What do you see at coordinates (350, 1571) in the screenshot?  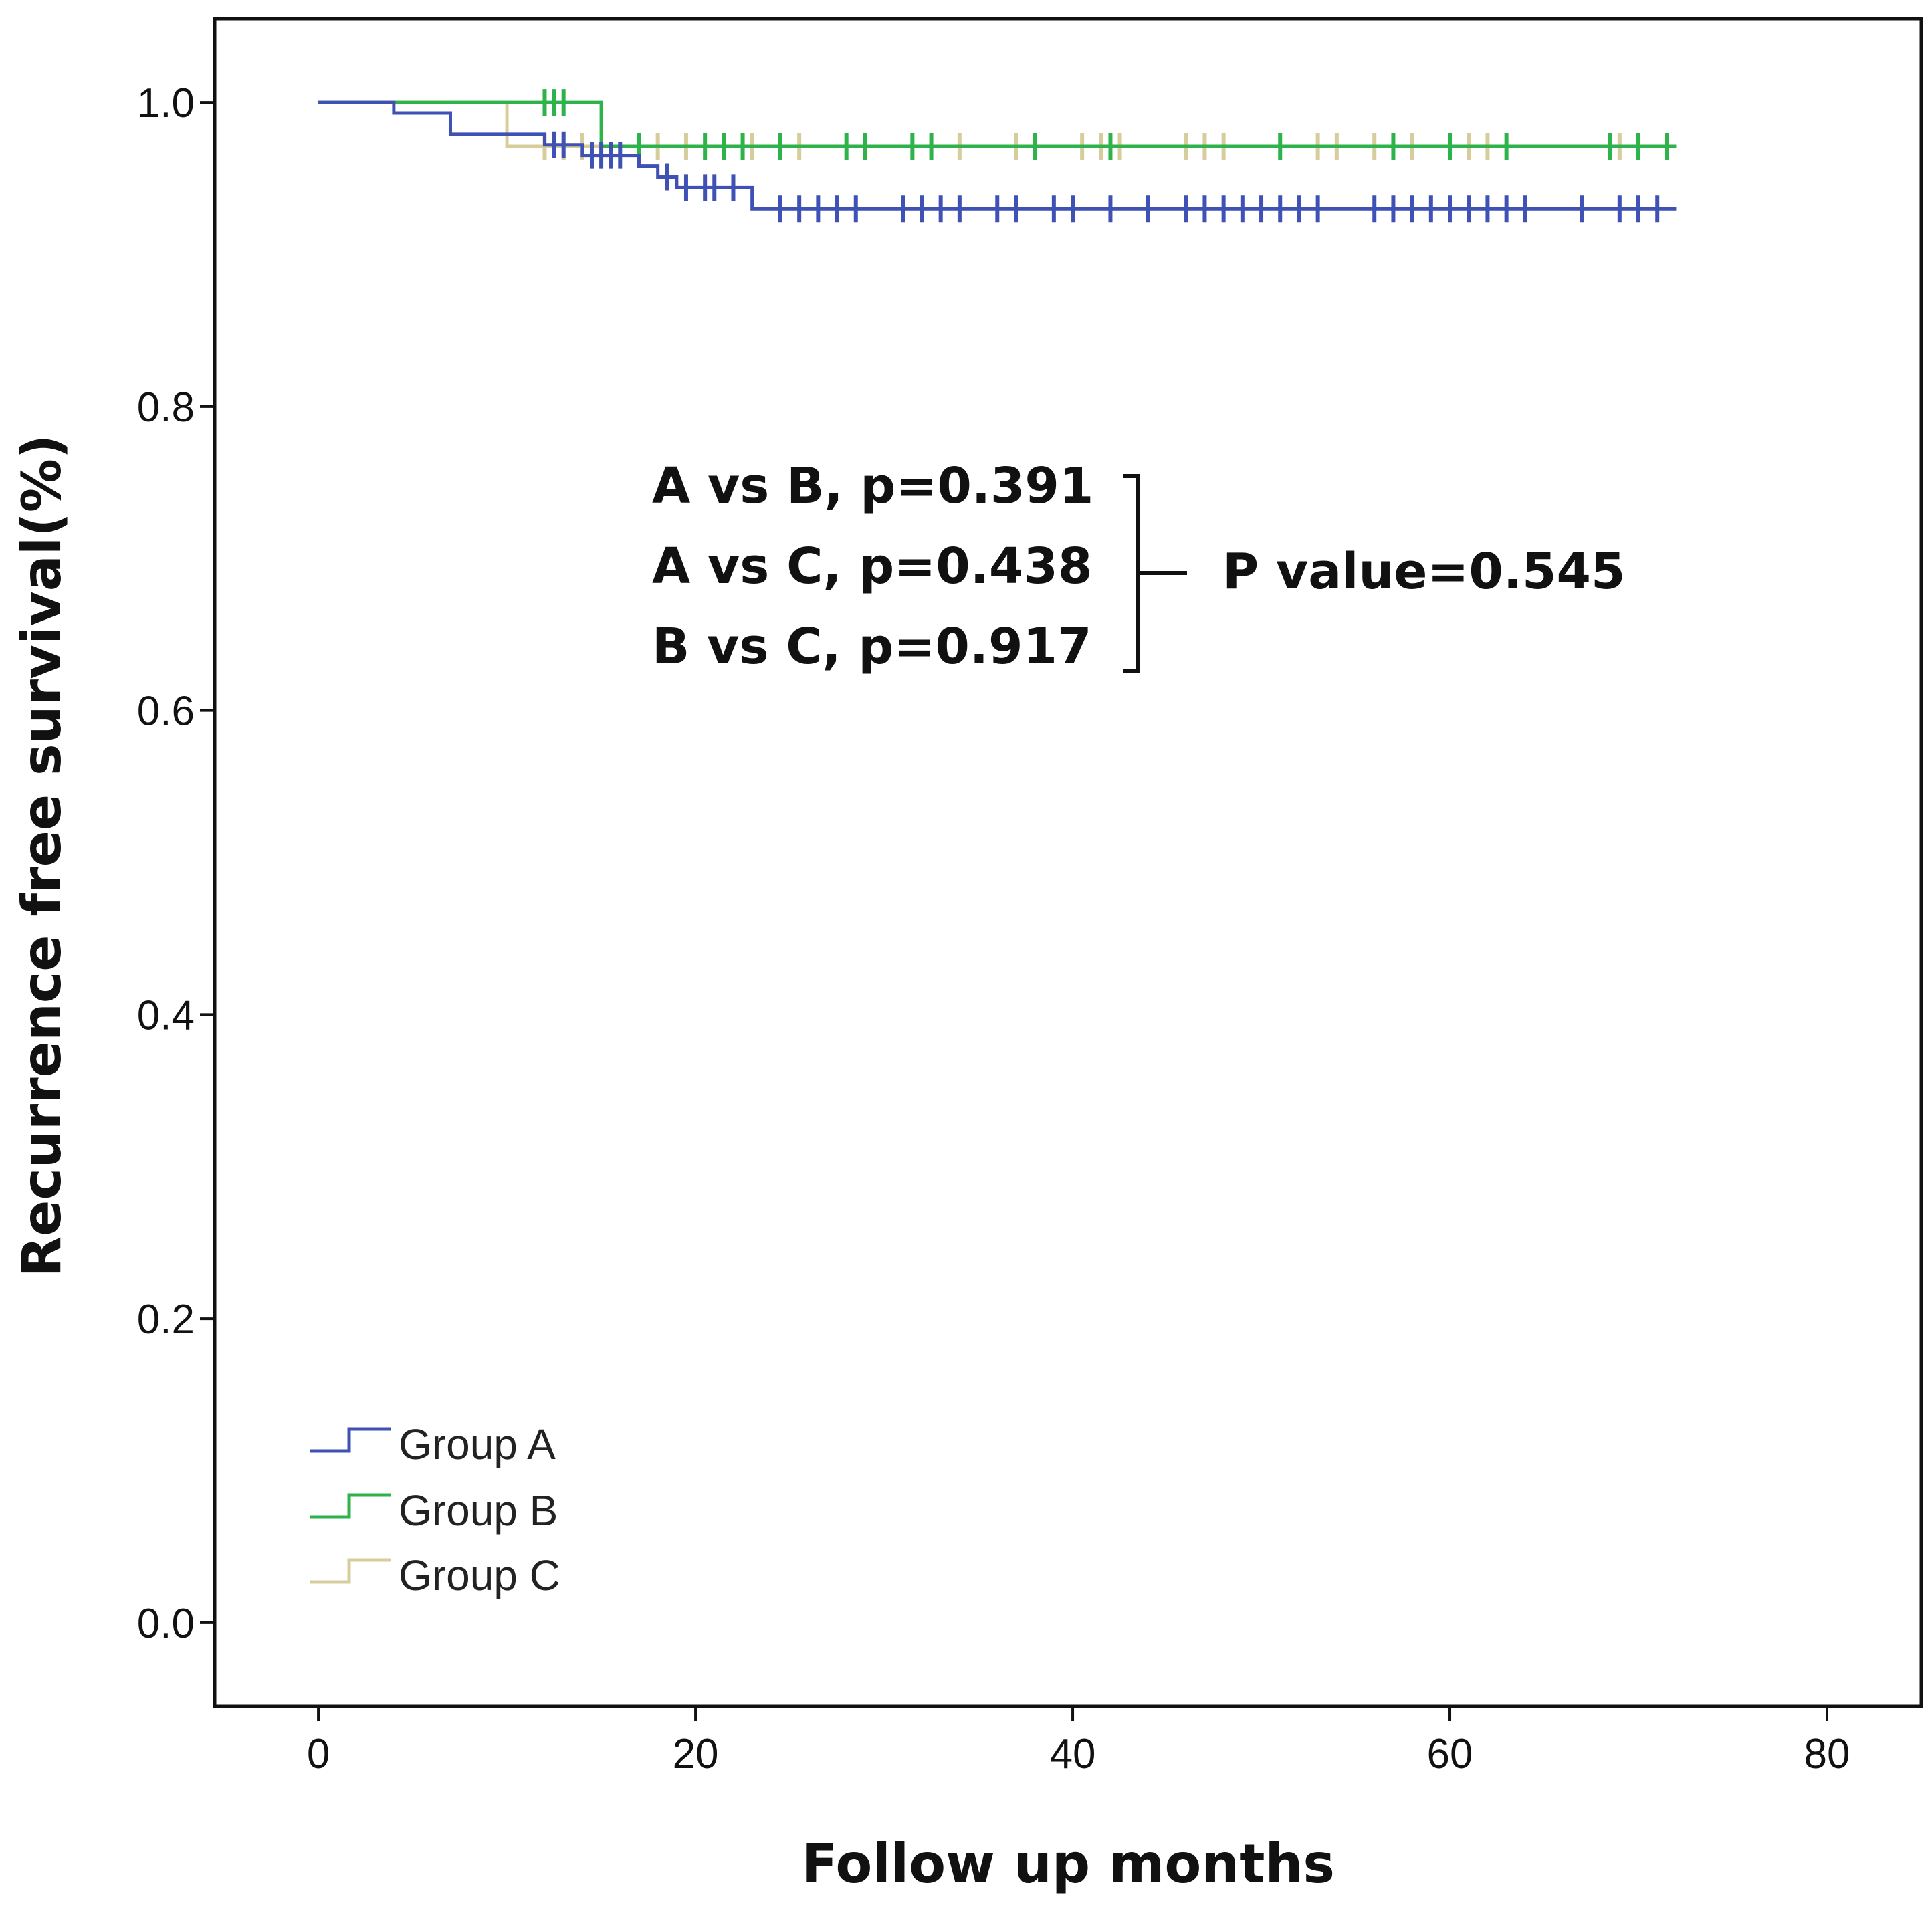 I see `legend-swatch-group-c` at bounding box center [350, 1571].